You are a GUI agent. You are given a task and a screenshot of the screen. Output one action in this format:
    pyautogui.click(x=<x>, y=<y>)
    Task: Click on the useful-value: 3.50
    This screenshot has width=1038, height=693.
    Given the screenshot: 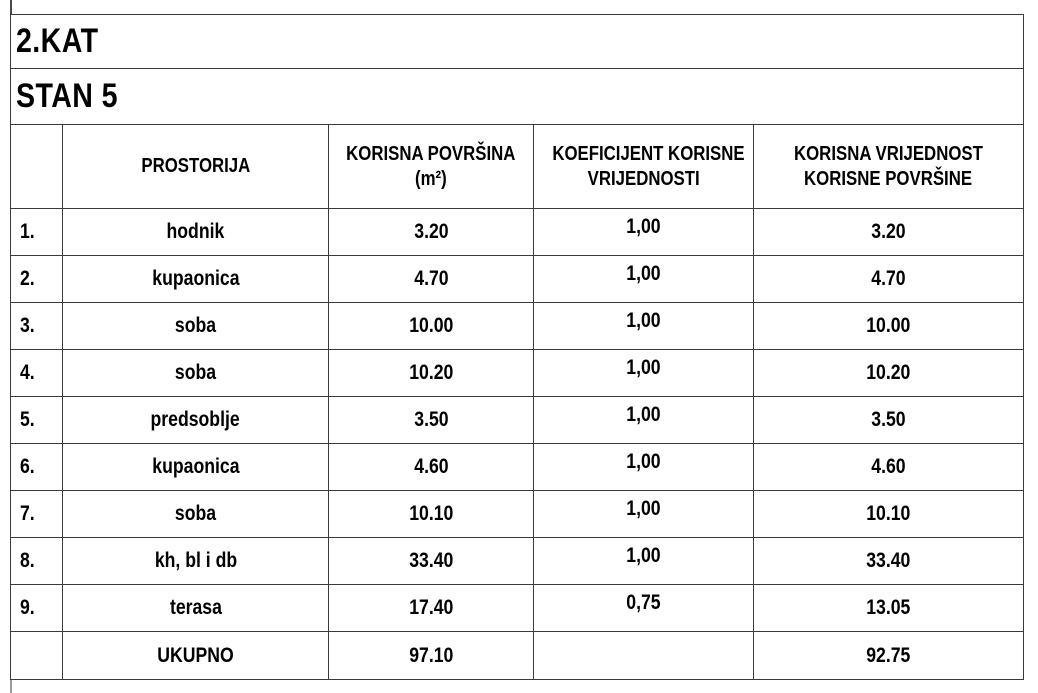 What is the action you would take?
    pyautogui.click(x=888, y=420)
    